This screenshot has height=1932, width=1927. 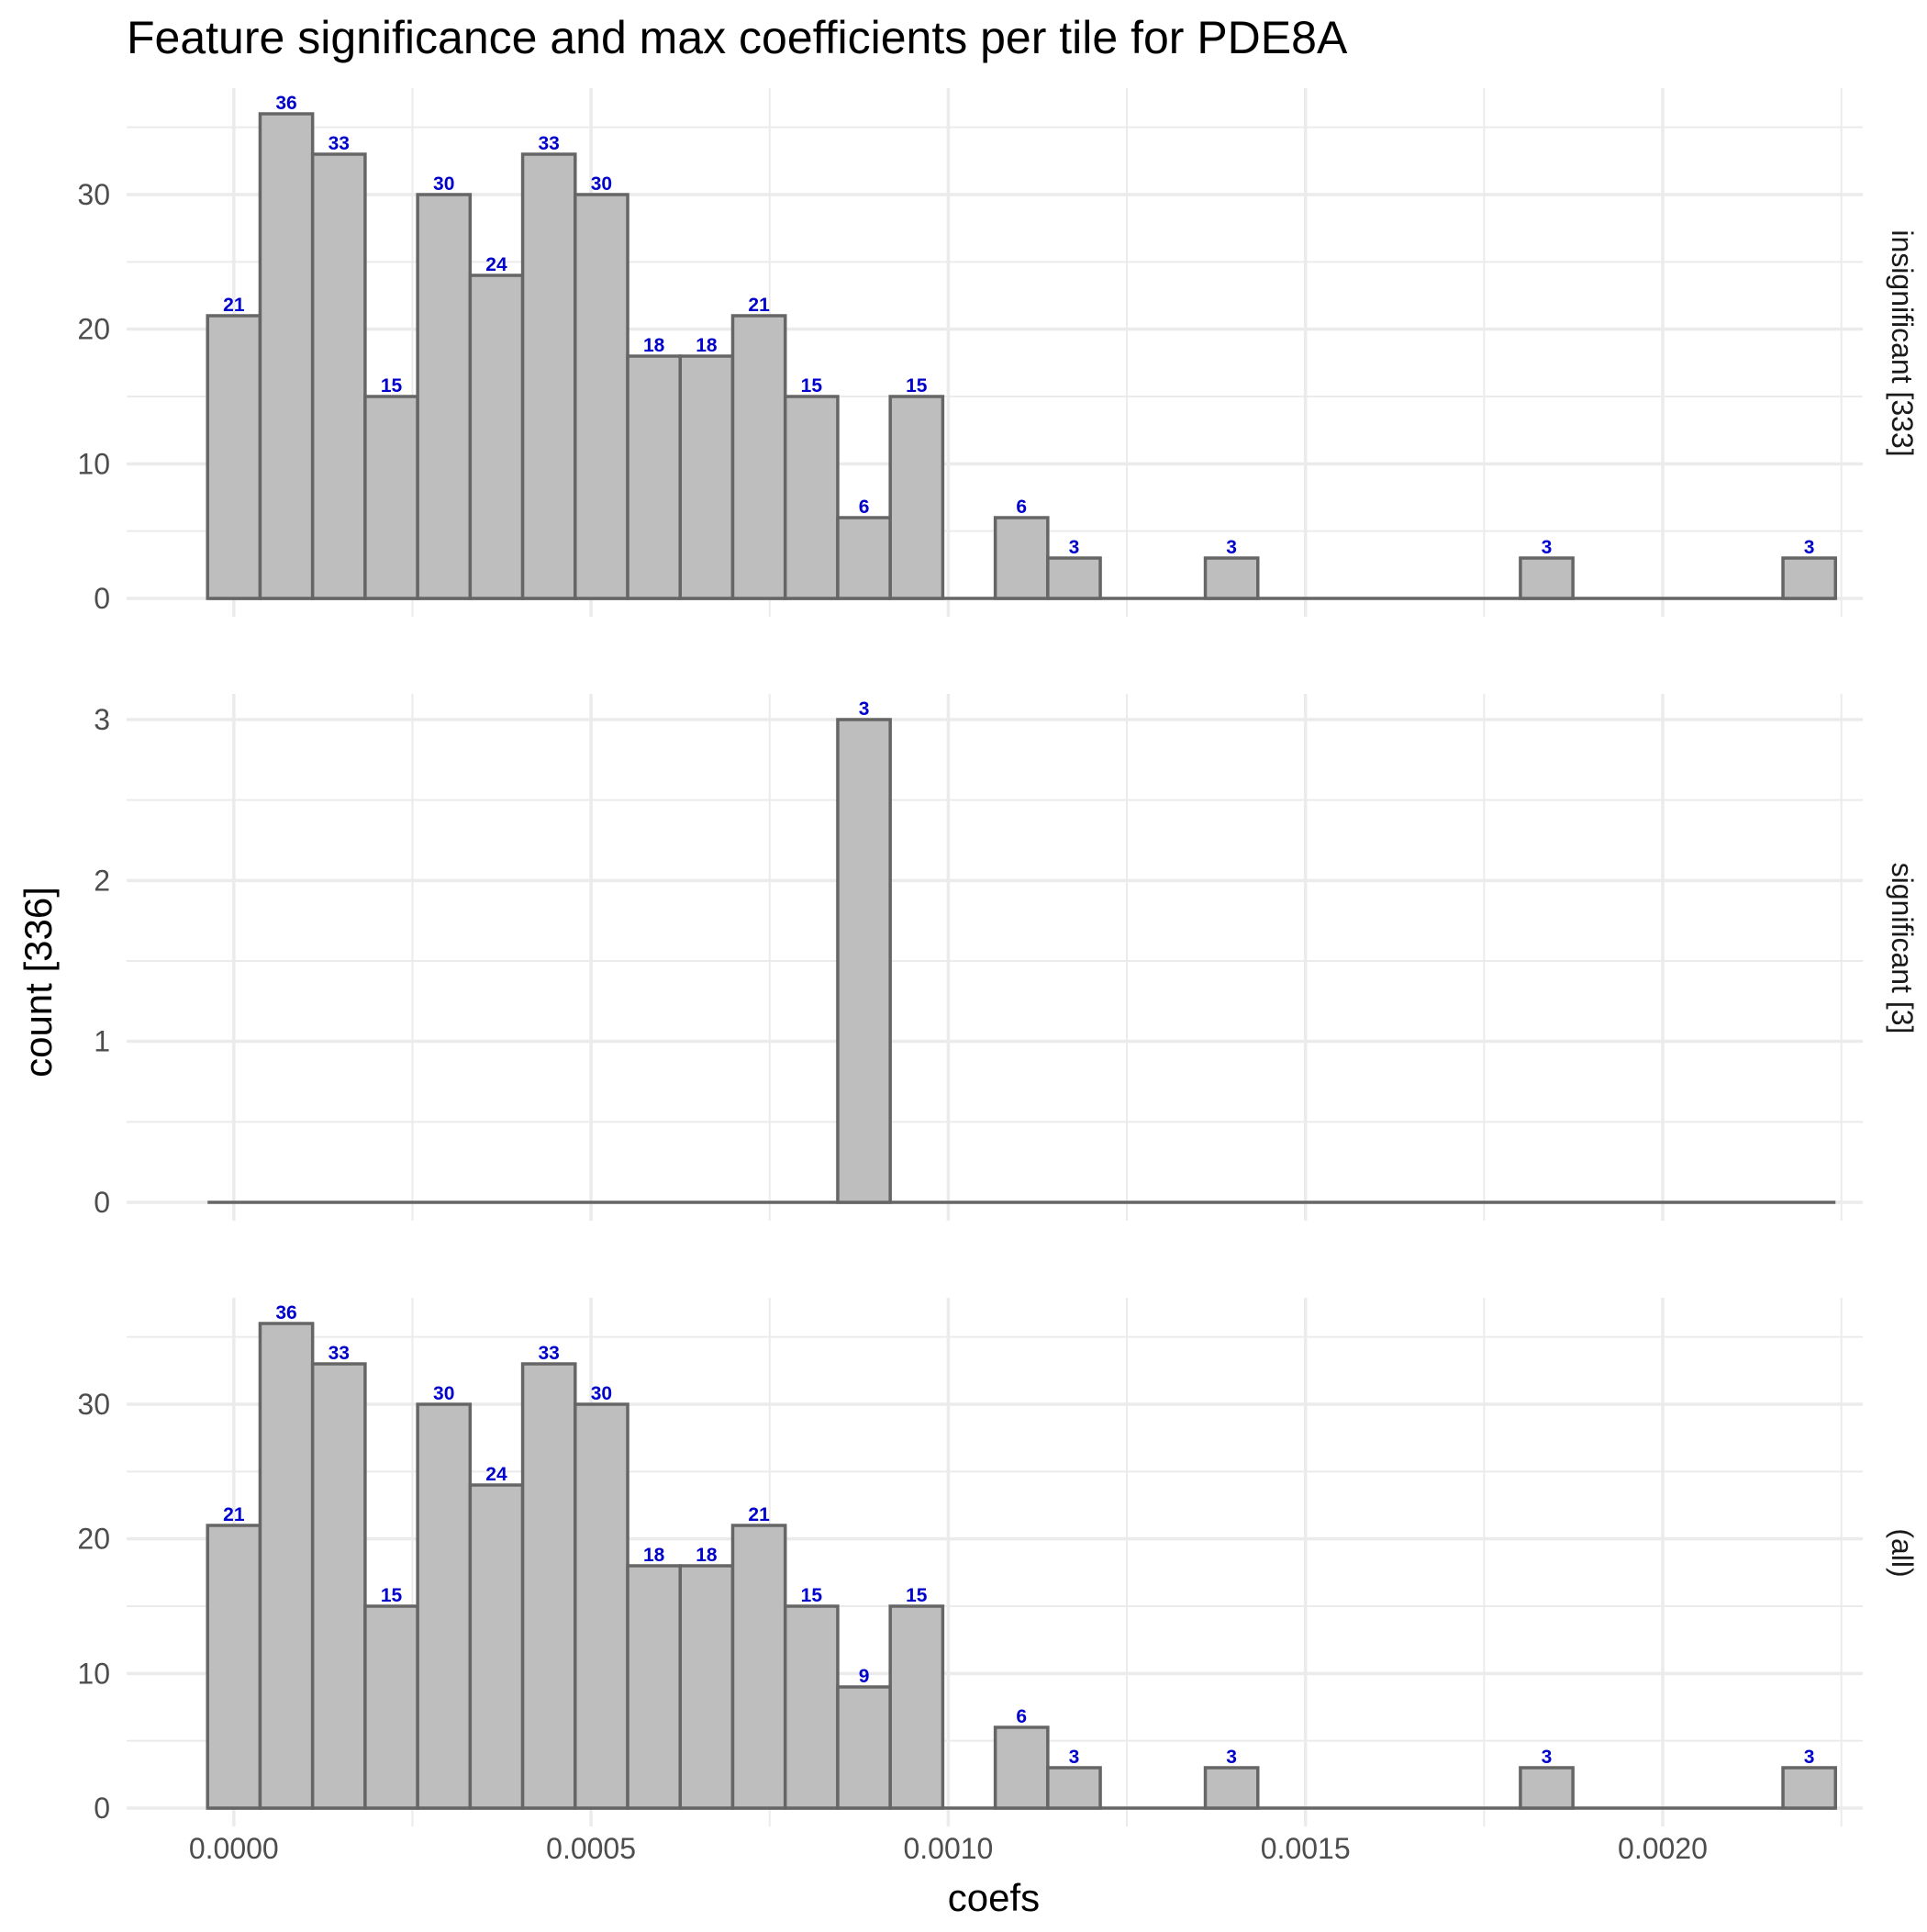 I want to click on x-tick-label: 0.0010, so click(x=948, y=1849).